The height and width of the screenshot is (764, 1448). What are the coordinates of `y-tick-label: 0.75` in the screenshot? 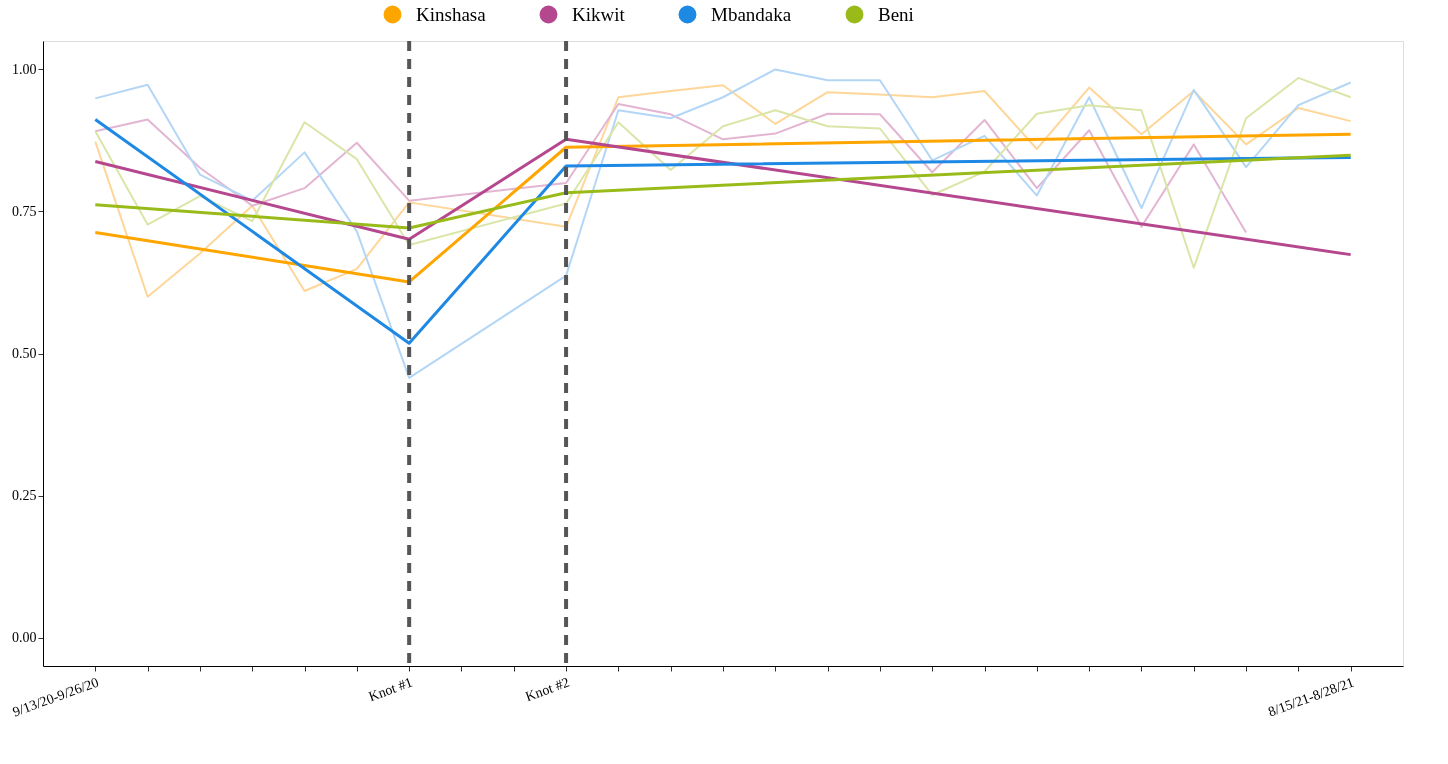 It's located at (24, 211).